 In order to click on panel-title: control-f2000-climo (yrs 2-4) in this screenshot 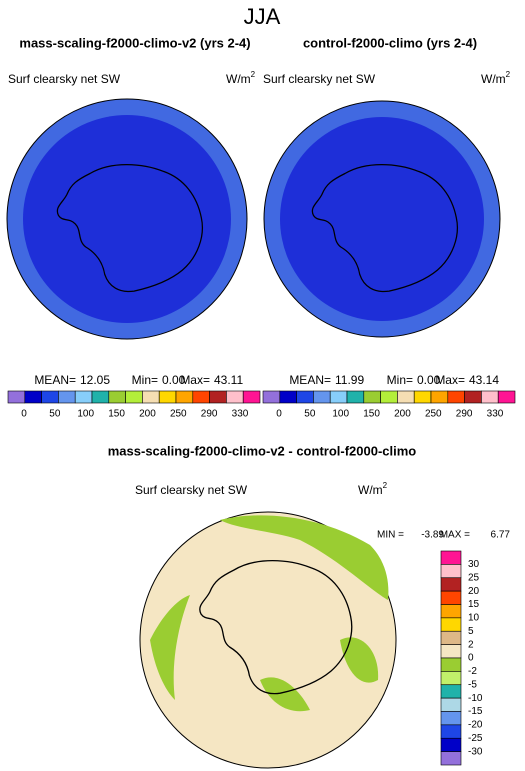, I will do `click(390, 42)`.